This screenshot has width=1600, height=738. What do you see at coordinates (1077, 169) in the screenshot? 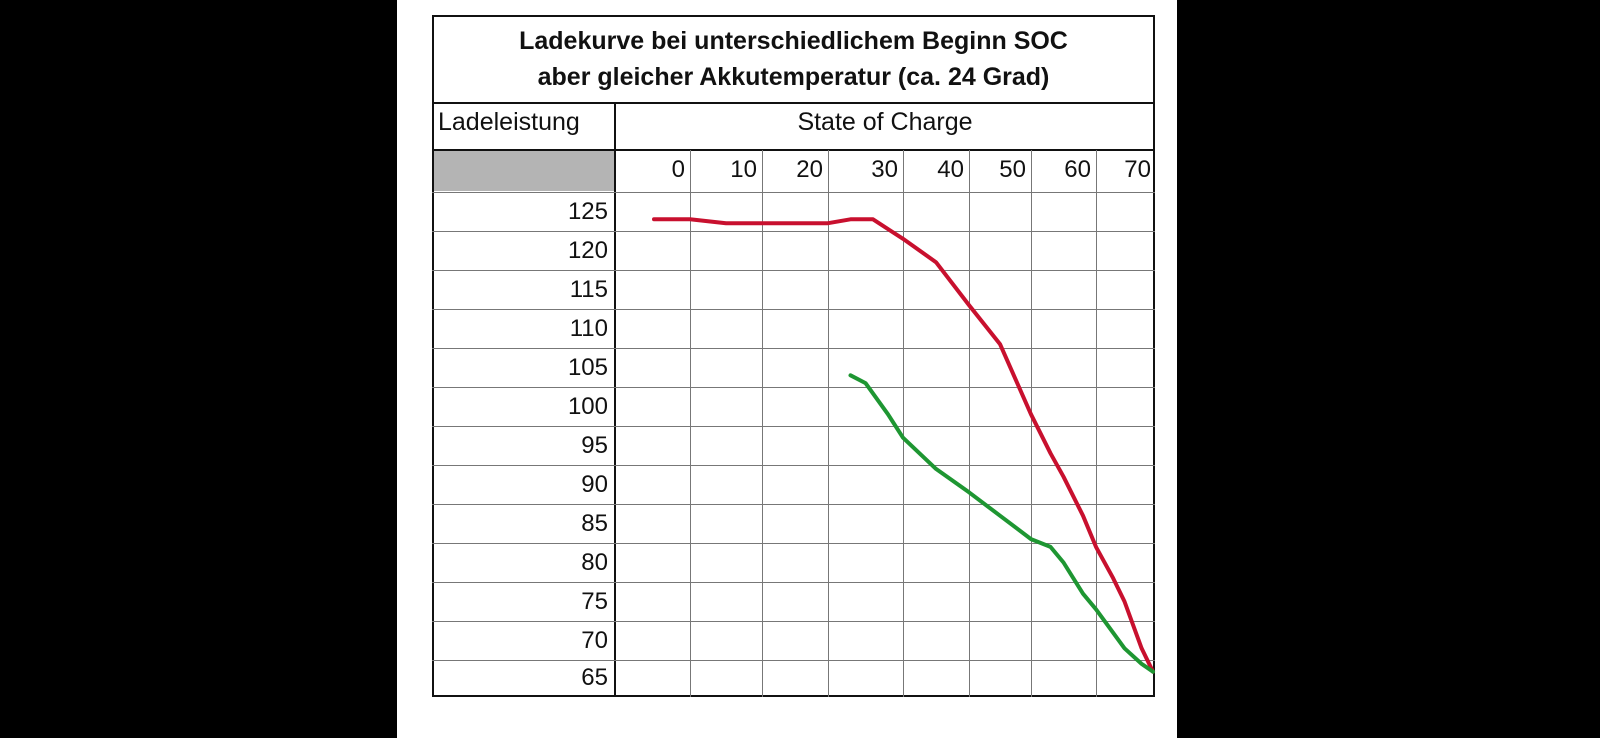
I see `x-tick: 60` at bounding box center [1077, 169].